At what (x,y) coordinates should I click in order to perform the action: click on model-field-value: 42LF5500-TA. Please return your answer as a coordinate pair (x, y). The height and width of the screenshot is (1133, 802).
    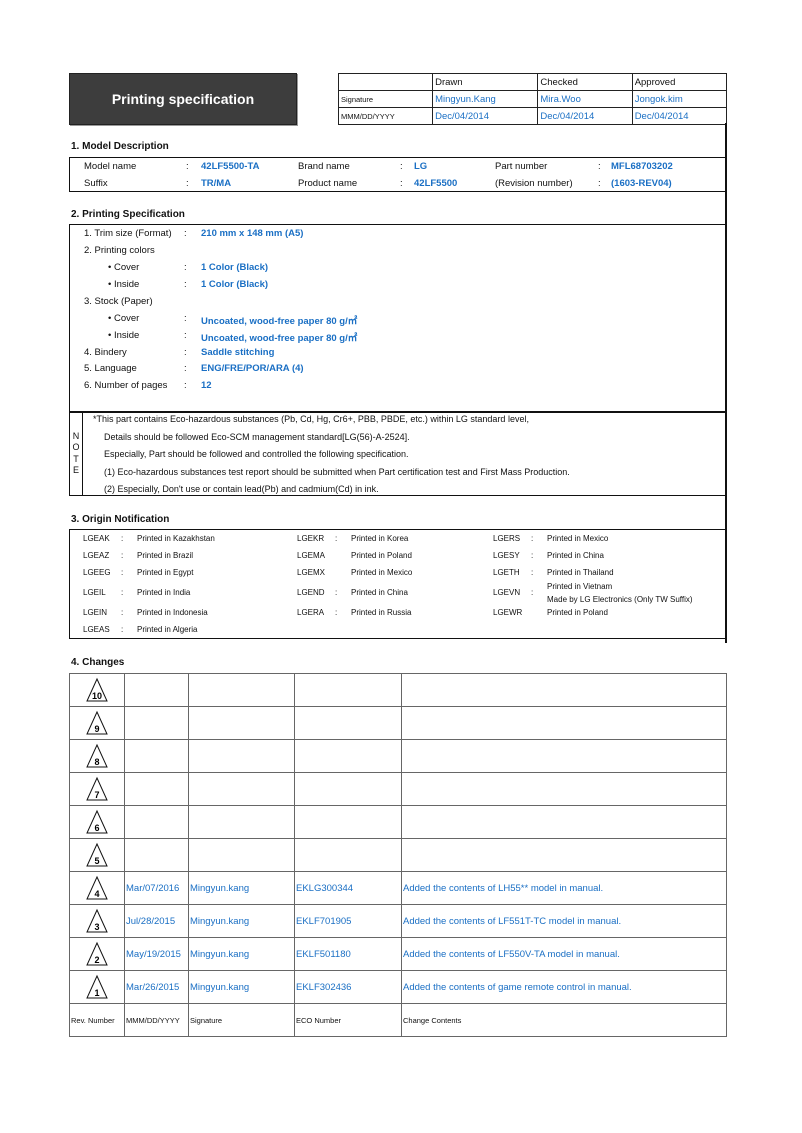
    Looking at the image, I should click on (230, 166).